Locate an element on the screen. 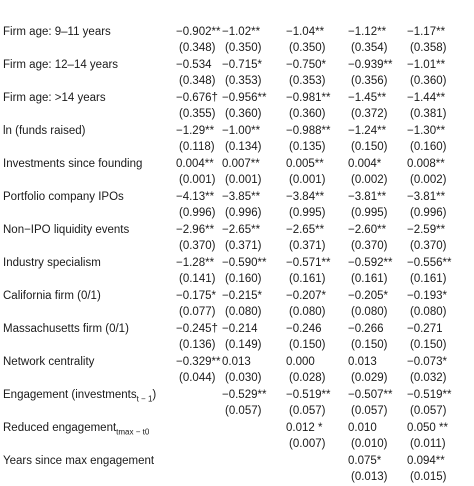 This screenshot has width=474, height=486. standard-error-cell: (0.001) is located at coordinates (197, 180).